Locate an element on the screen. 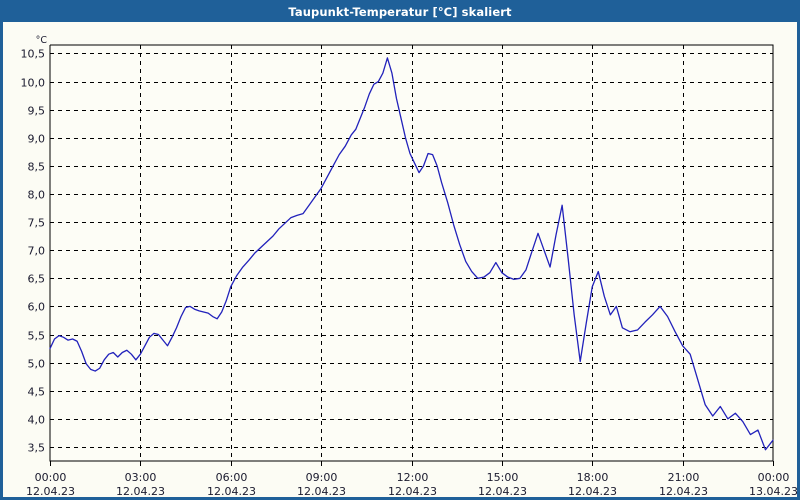  y-axis-tick-label: 8,0 is located at coordinates (37, 195).